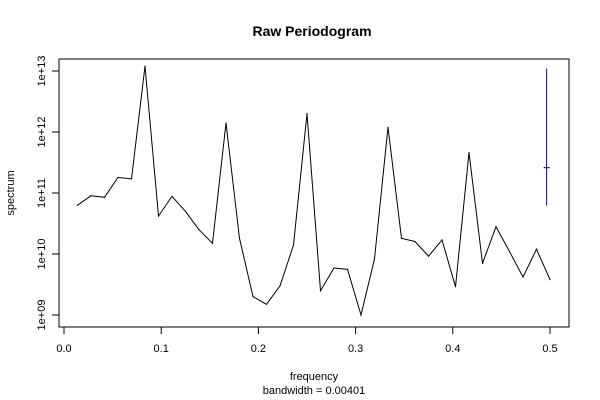 Image resolution: width=600 pixels, height=400 pixels. Describe the element at coordinates (42, 254) in the screenshot. I see `y-tick-label: 1e+10` at that location.